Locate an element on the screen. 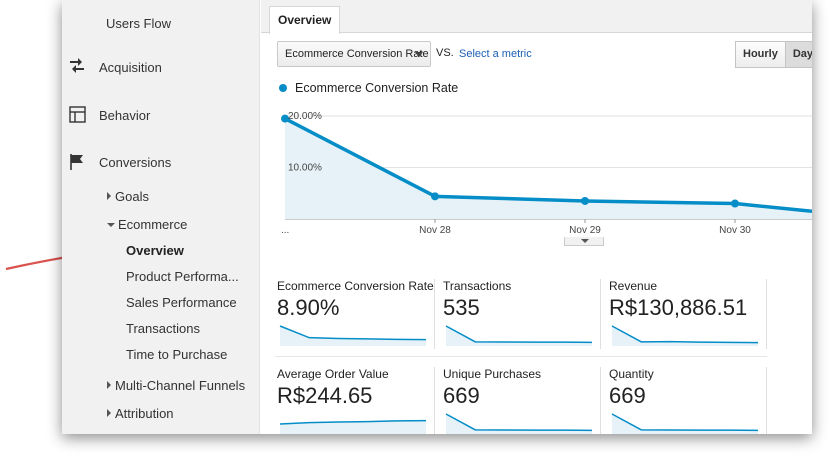 The image size is (832, 462). metric-select-value: Ecommerce Conversion Rate is located at coordinates (357, 54).